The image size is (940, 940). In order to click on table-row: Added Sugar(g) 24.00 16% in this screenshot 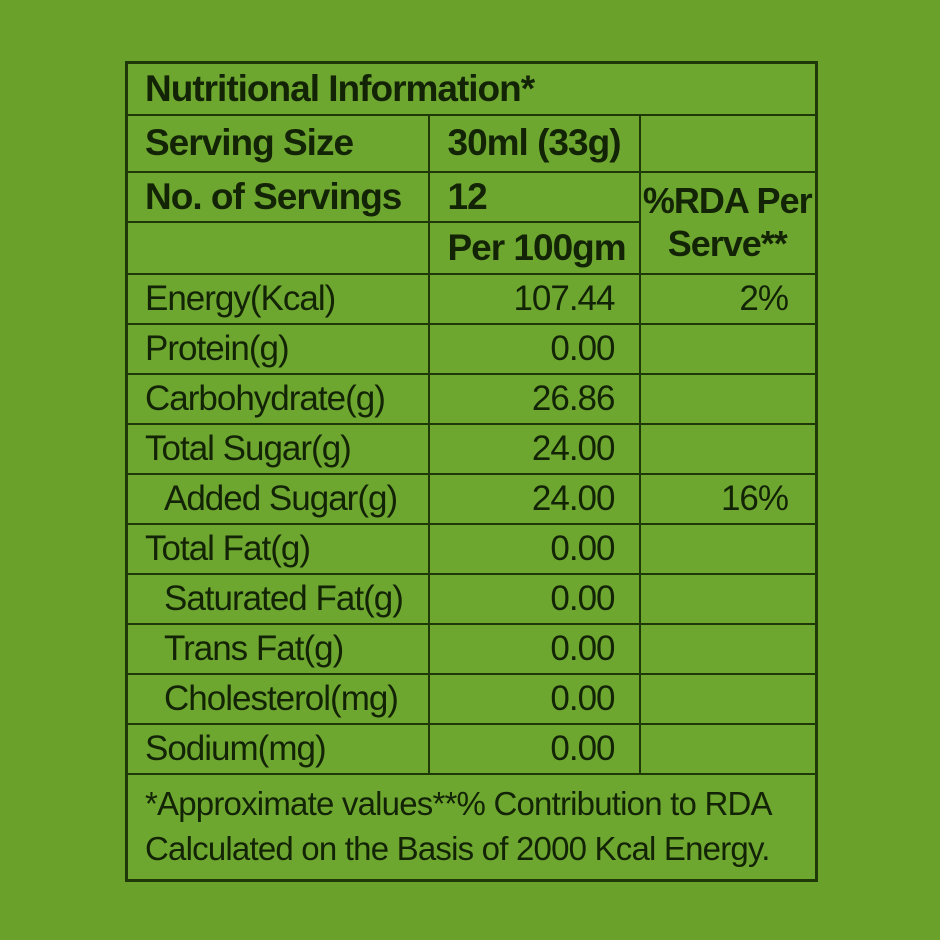, I will do `click(471, 498)`.